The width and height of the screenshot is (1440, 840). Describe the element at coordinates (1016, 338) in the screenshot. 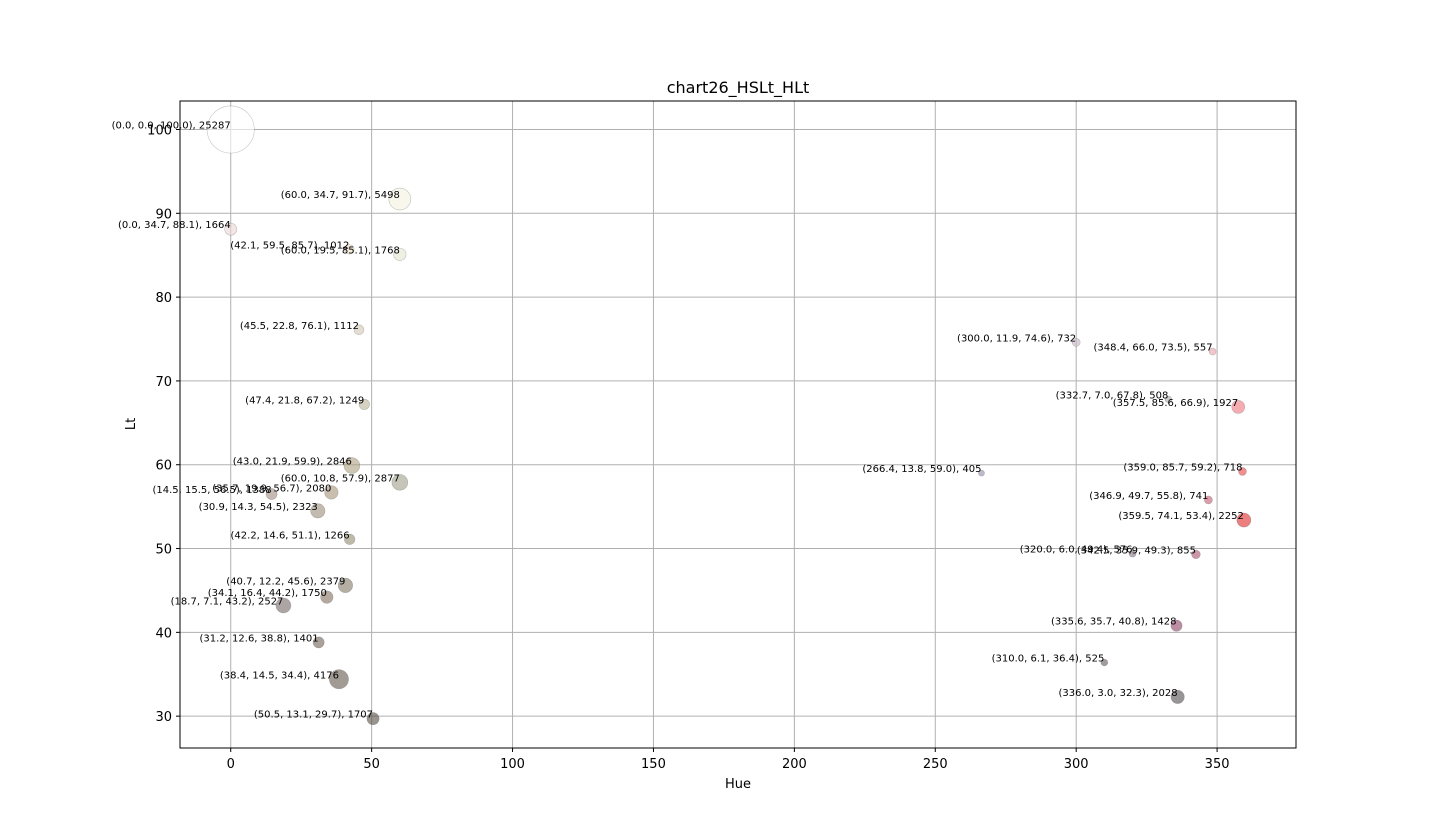

I see `data-label: (300.0, 11.9, 74.6), 732` at that location.